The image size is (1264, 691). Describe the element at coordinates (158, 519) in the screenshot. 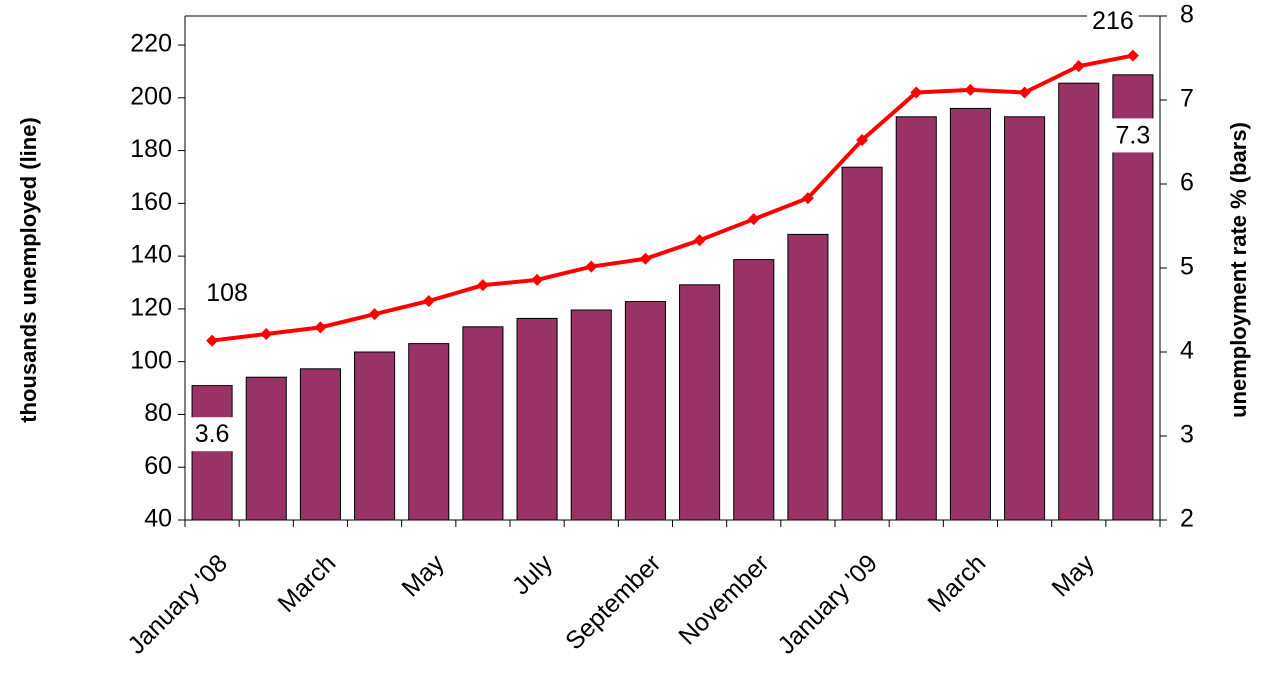

I see `y-tick-label: 40` at that location.